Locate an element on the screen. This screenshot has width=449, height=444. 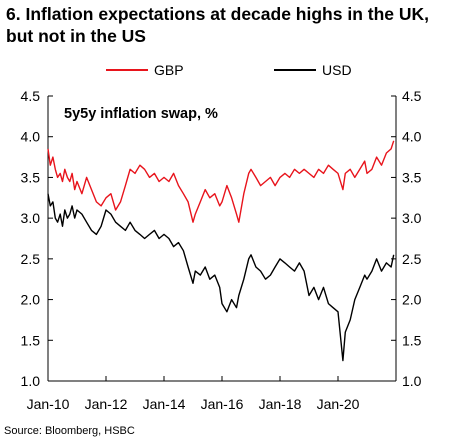
y-tick-label-left: 4.0 is located at coordinates (31, 137).